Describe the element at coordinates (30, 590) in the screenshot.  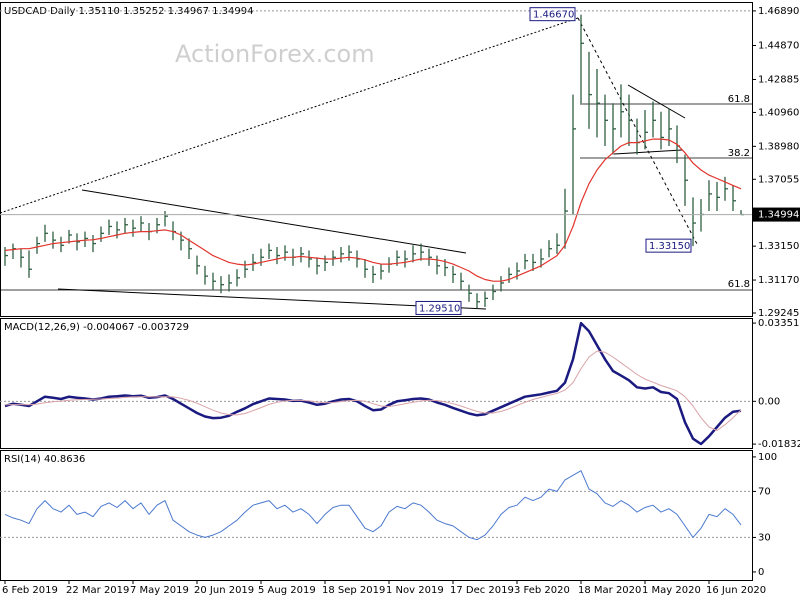
I see `x-tick-label: 6 Feb 2019` at that location.